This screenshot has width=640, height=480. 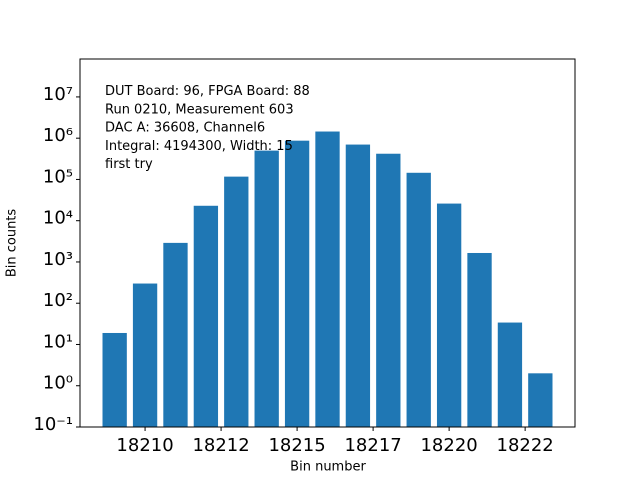 I want to click on x-tick-label: 18220, so click(x=448, y=445).